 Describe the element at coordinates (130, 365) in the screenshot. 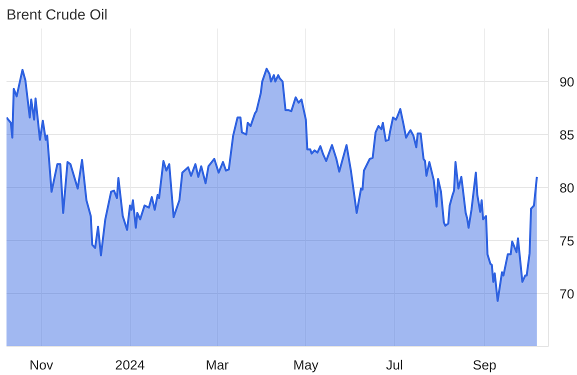

I see `x-tick-label: 2024` at that location.